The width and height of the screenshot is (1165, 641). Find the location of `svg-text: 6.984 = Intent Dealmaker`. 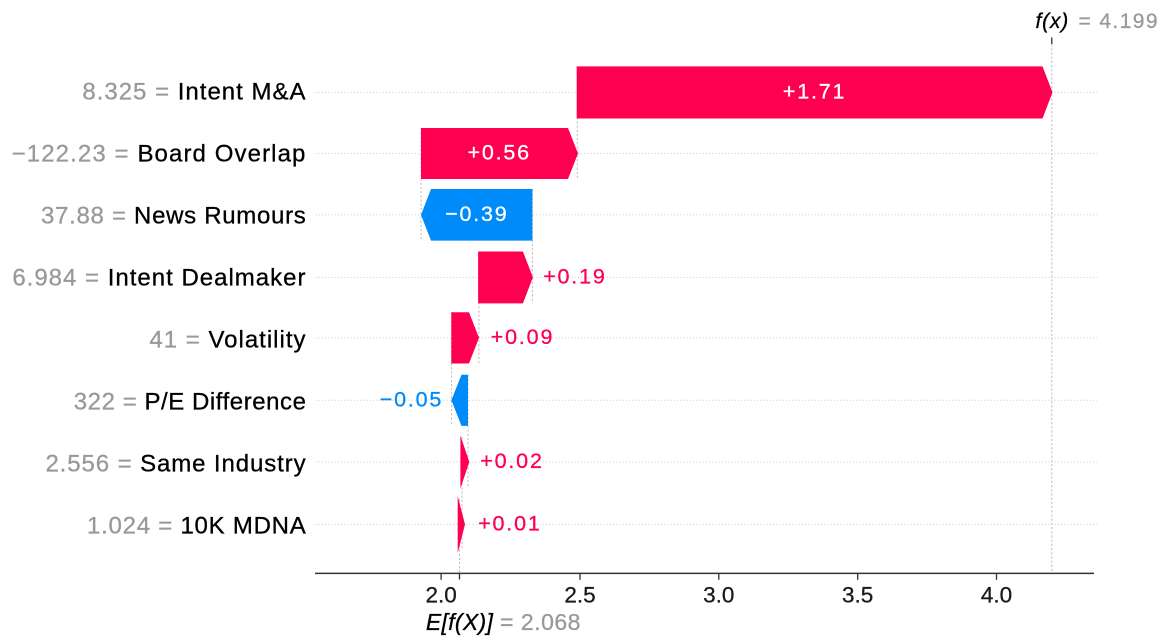

svg-text: 6.984 = Intent Dealmaker is located at coordinates (159, 278).